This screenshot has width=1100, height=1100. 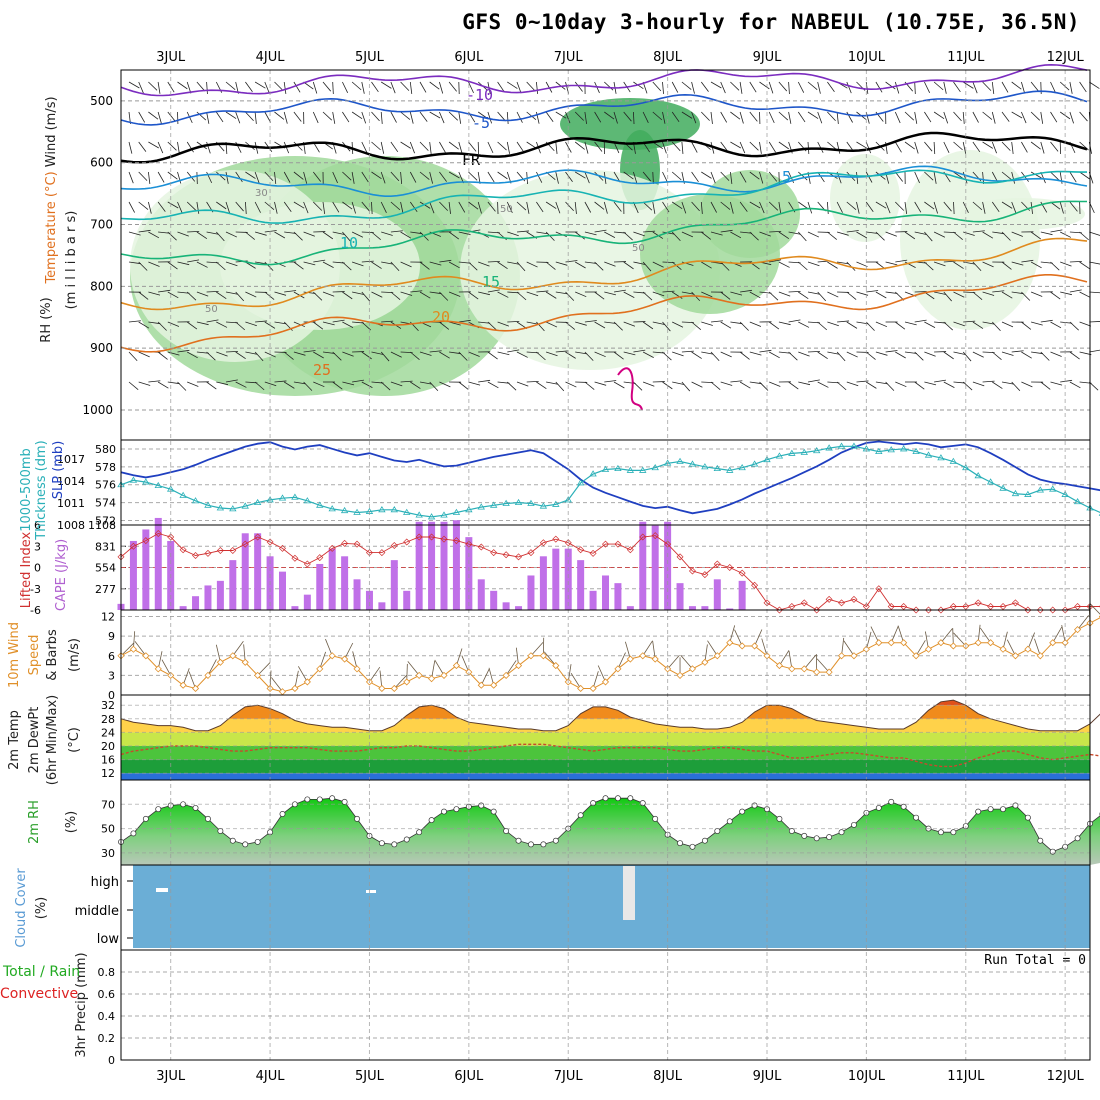 What do you see at coordinates (107, 972) in the screenshot?
I see `precip-tick-label: 0.8` at bounding box center [107, 972].